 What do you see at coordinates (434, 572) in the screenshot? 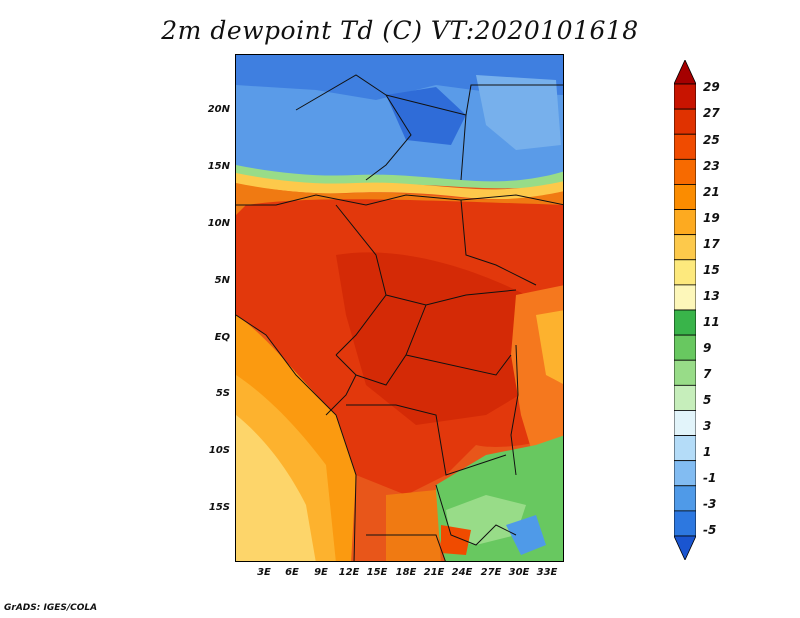
I see `lon-label: 21E` at bounding box center [434, 572].